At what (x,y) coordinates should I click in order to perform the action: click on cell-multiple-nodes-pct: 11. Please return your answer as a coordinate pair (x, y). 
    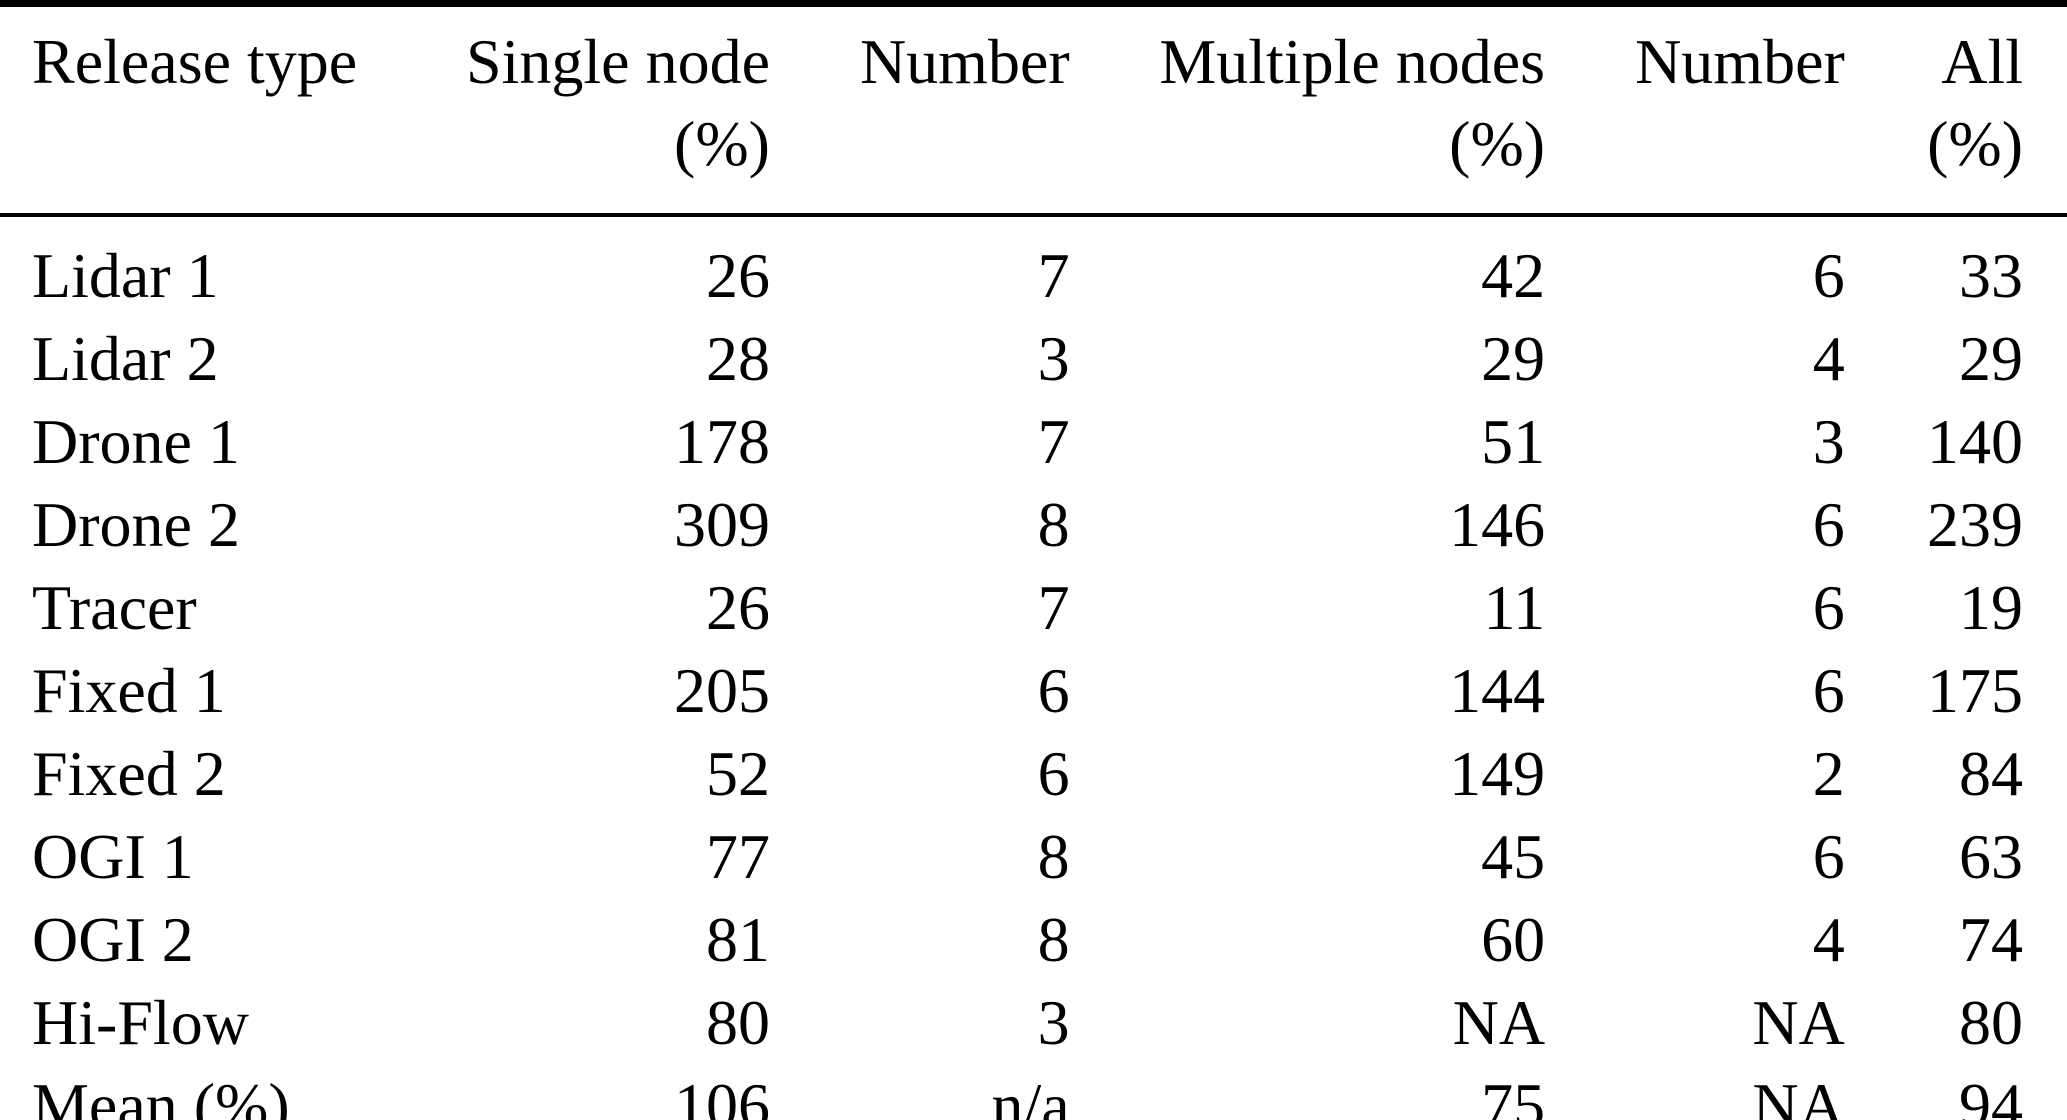
    Looking at the image, I should click on (1514, 607).